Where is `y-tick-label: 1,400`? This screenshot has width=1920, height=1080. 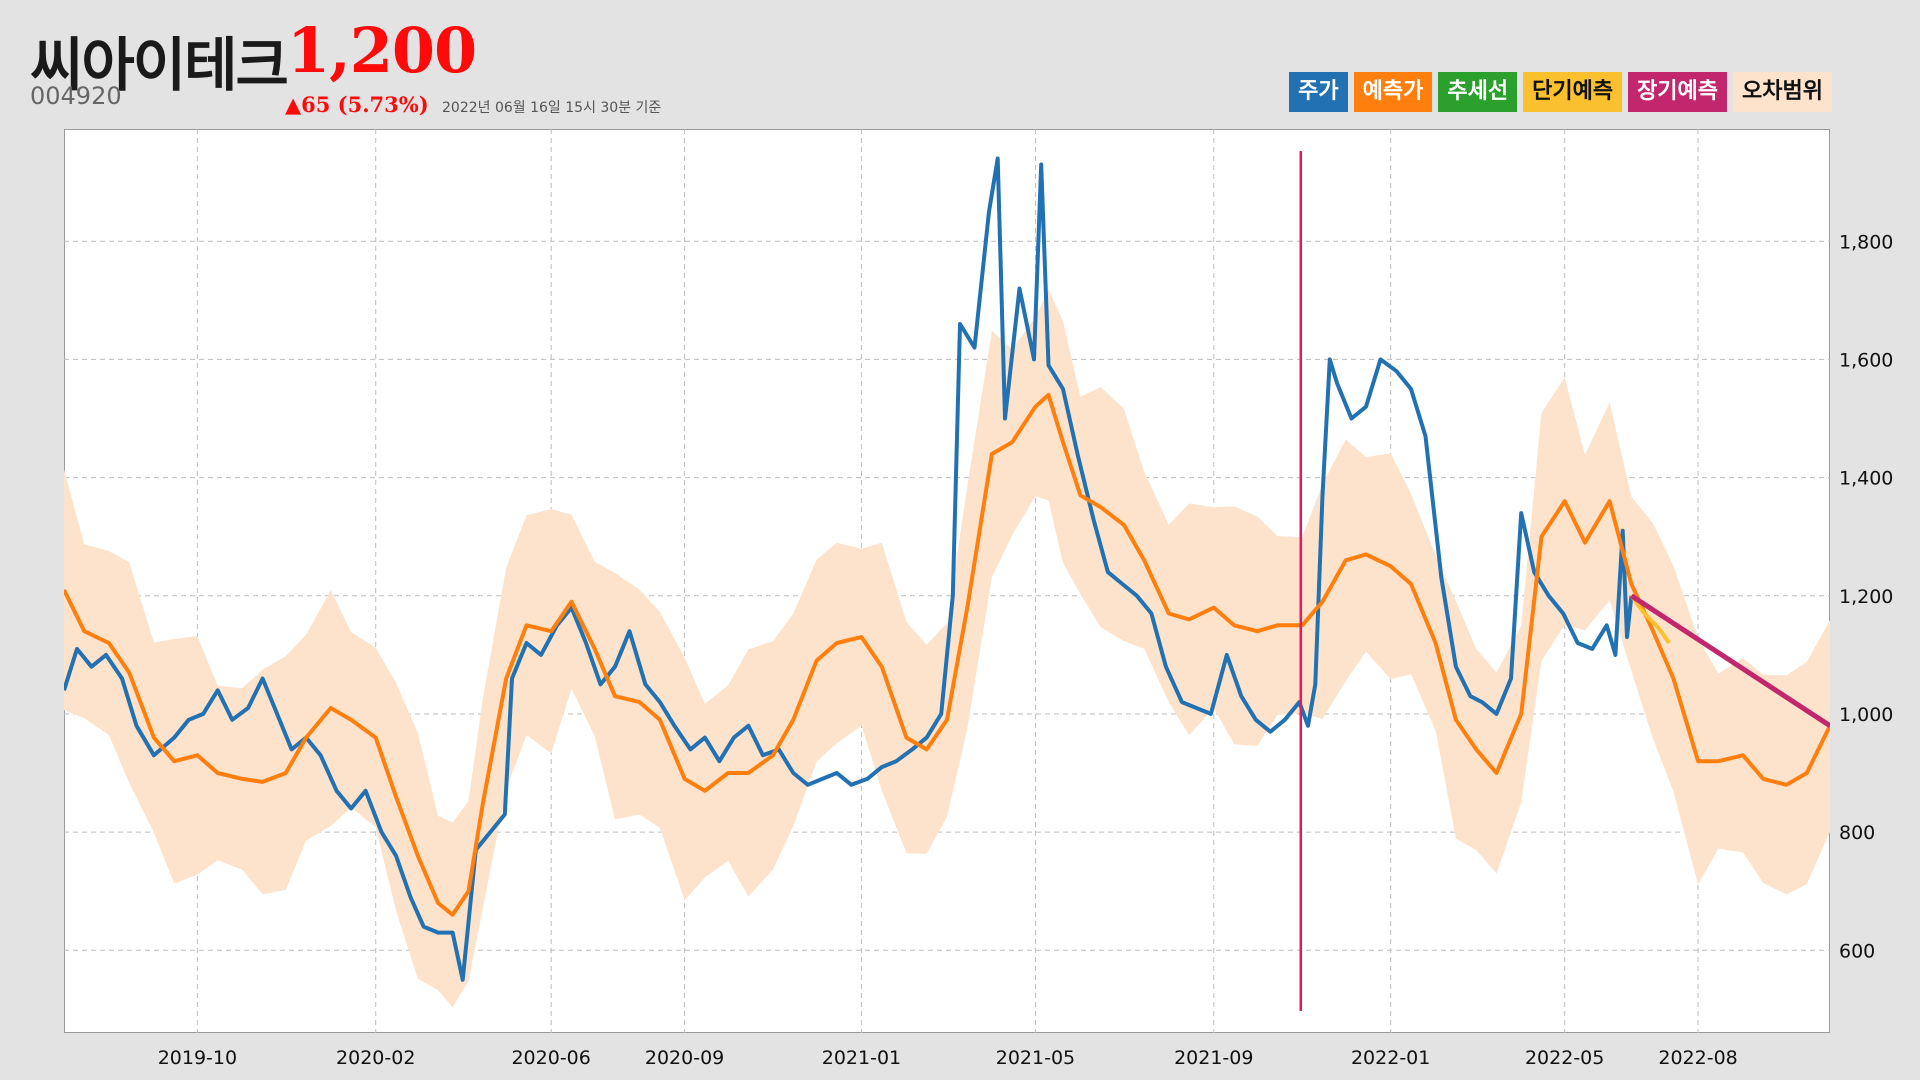 y-tick-label: 1,400 is located at coordinates (1866, 479).